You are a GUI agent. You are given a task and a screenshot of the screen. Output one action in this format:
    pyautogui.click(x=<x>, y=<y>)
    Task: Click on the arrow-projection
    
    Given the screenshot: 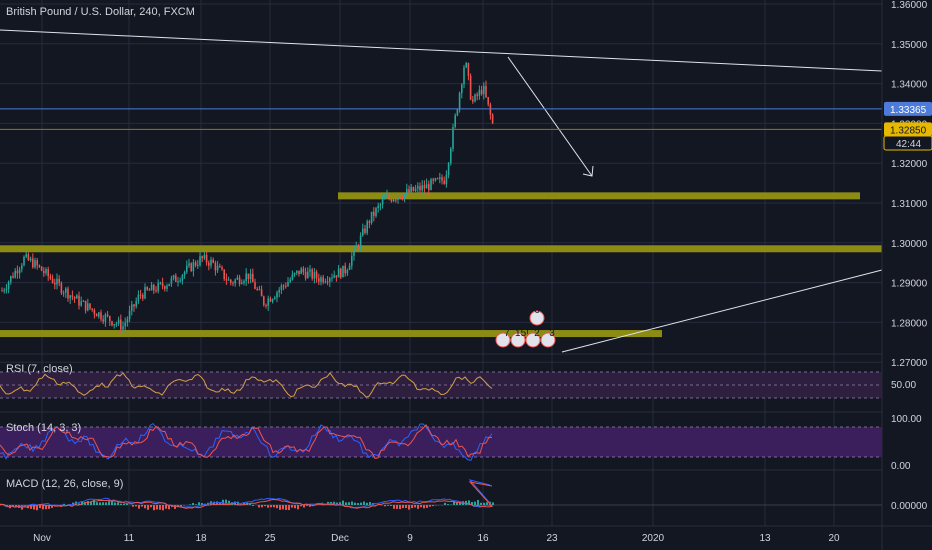 What is the action you would take?
    pyautogui.click(x=550, y=116)
    